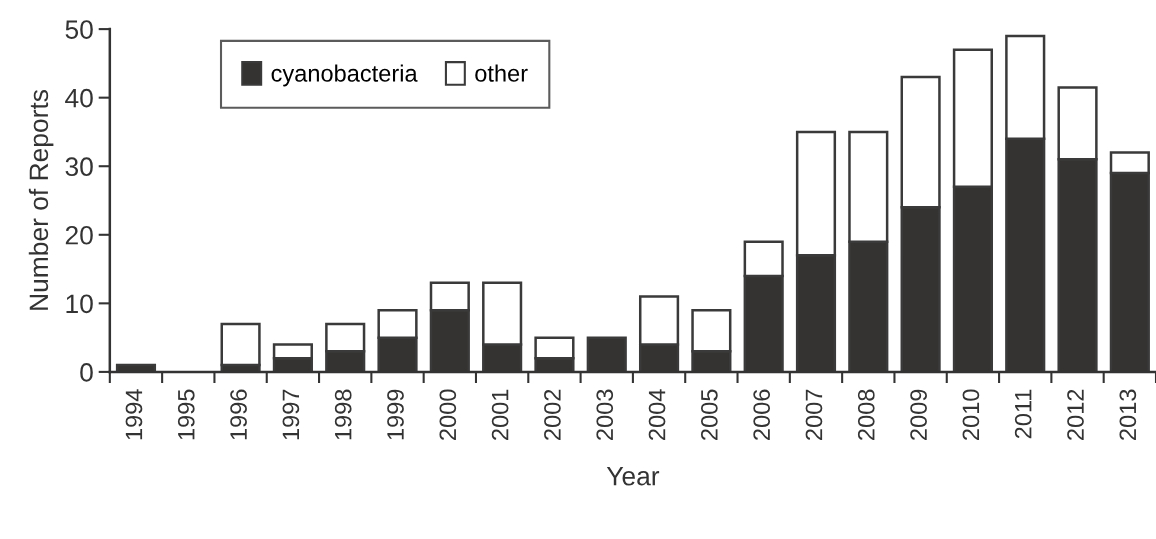 This screenshot has width=1156, height=539. I want to click on x-tick-label: 2004, so click(657, 414).